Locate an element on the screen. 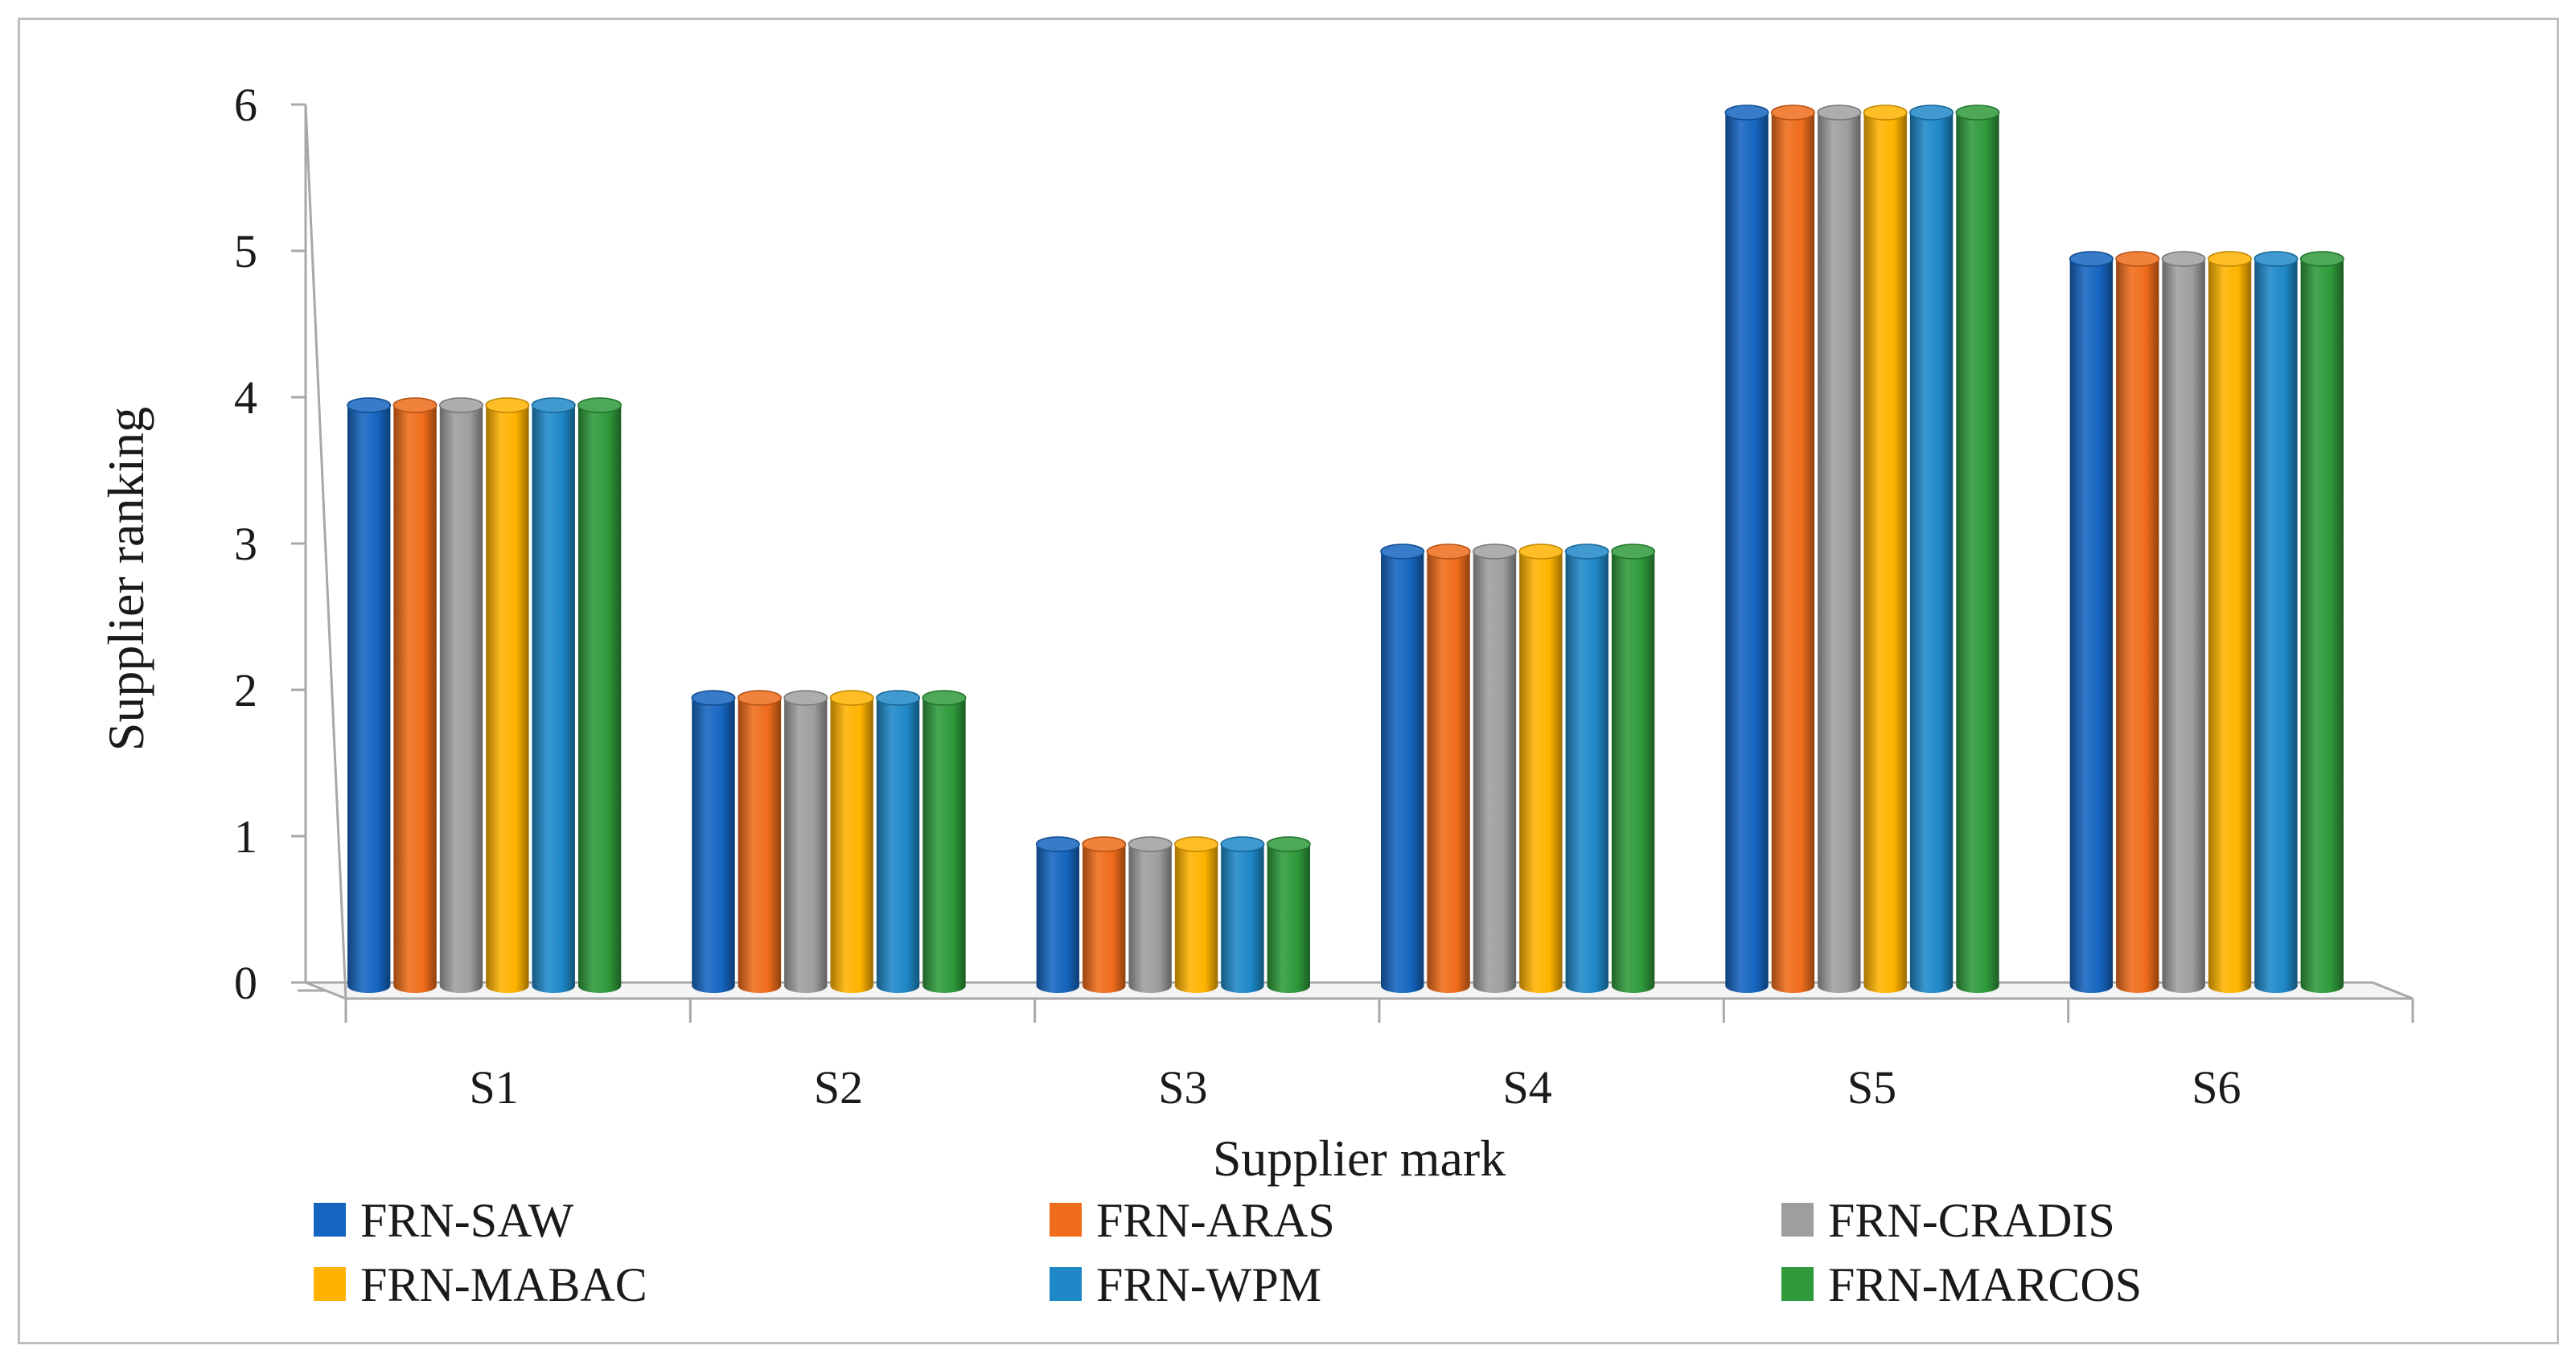  legend-label-frn-mabac: FRN-MABAC is located at coordinates (503, 1284).